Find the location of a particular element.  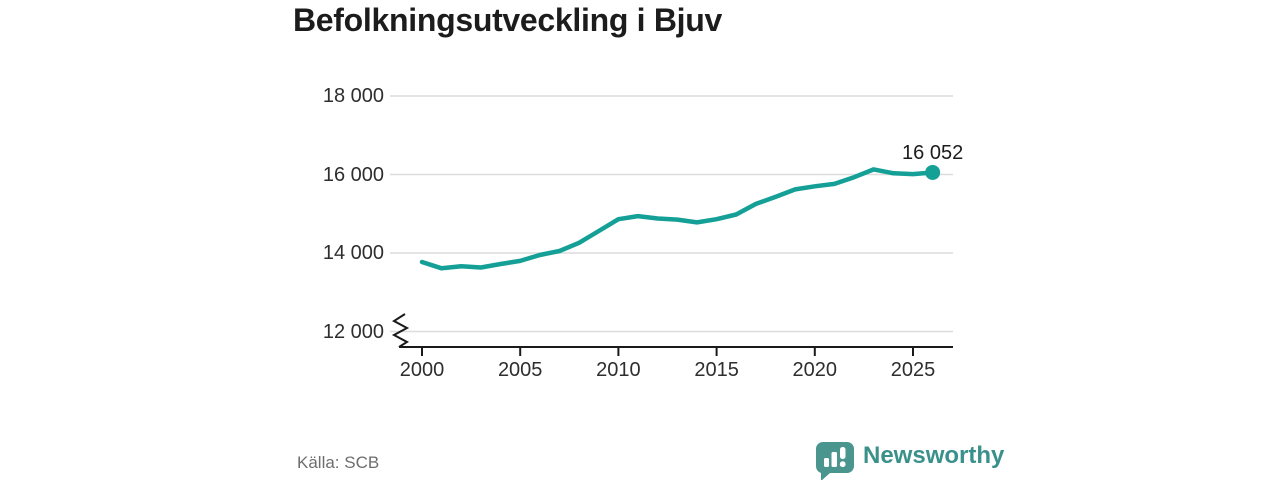

y-axis-tick-label: 18 000 is located at coordinates (353, 96).